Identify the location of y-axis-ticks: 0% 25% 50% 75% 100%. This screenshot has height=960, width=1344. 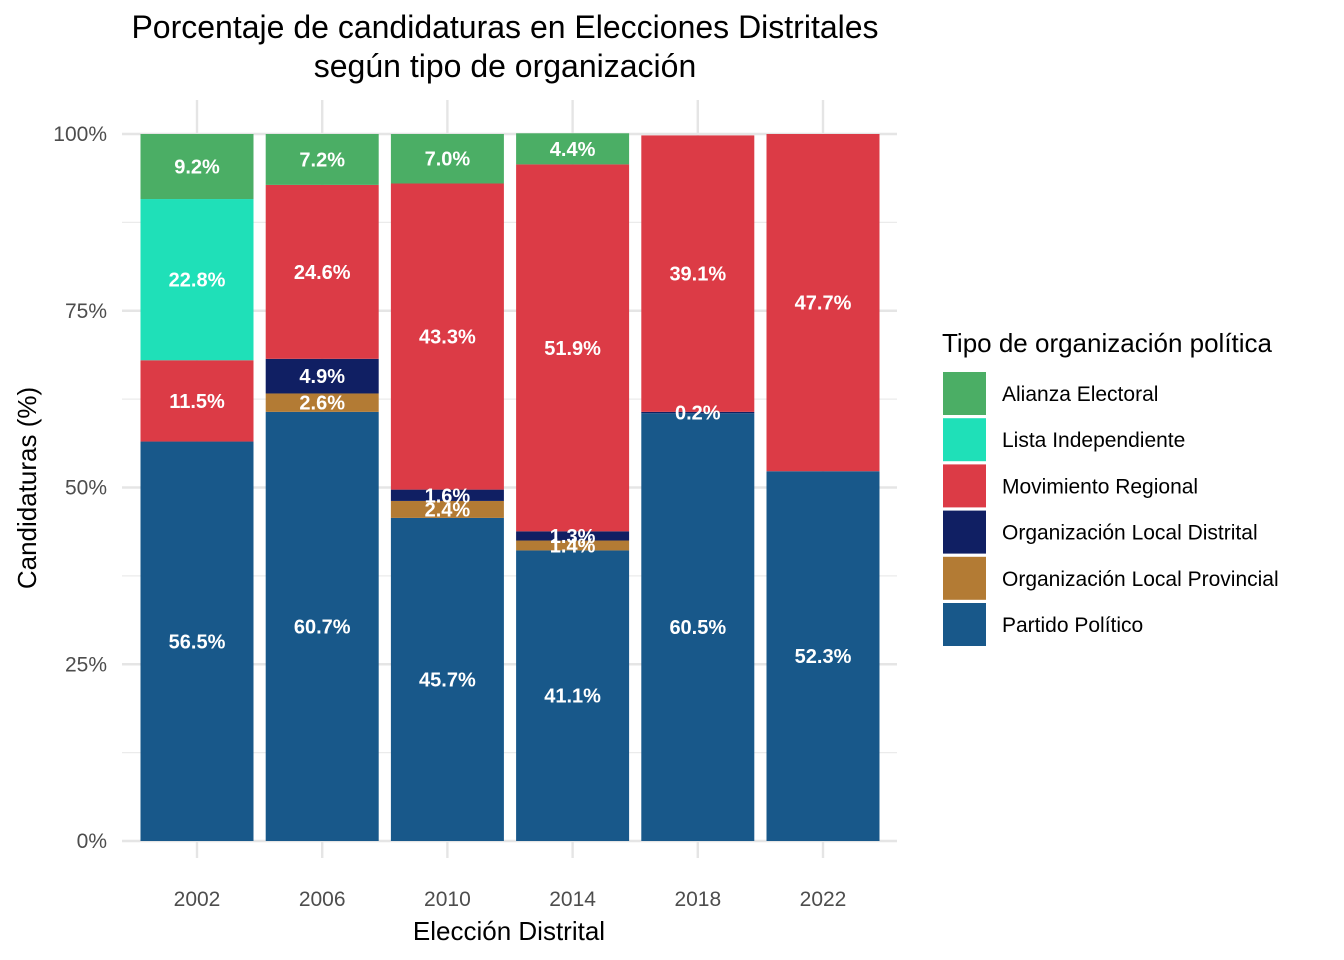
(80, 488).